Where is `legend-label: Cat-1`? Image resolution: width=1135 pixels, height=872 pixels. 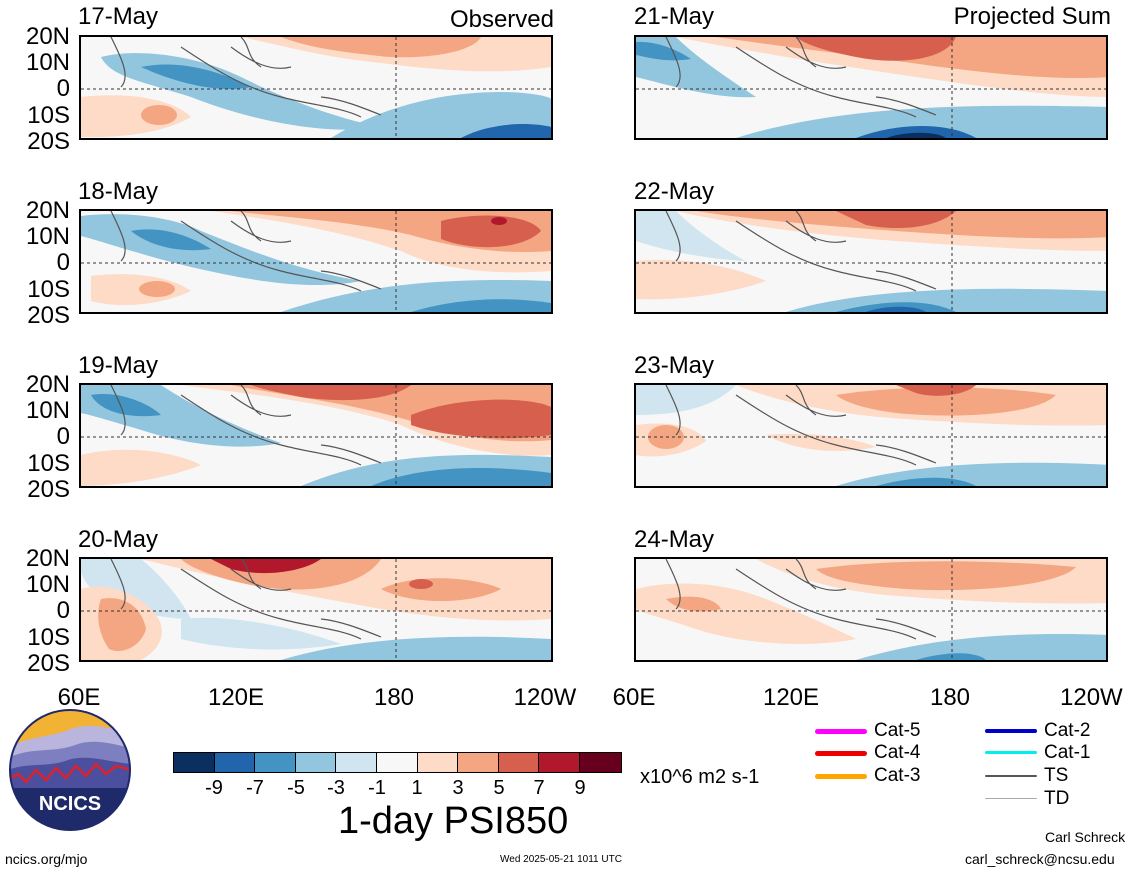 legend-label: Cat-1 is located at coordinates (1067, 752).